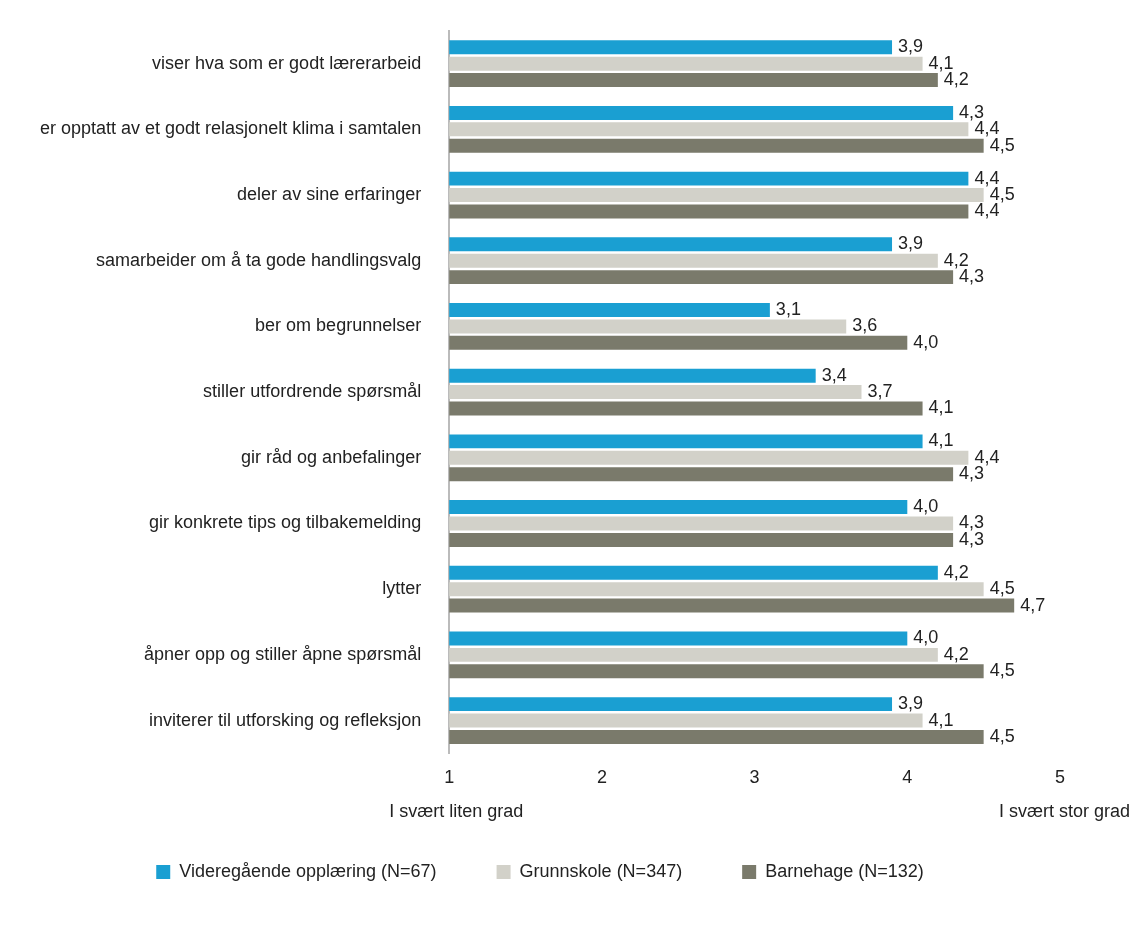 This screenshot has width=1130, height=951. What do you see at coordinates (456, 811) in the screenshot?
I see `text: I svært liten grad` at bounding box center [456, 811].